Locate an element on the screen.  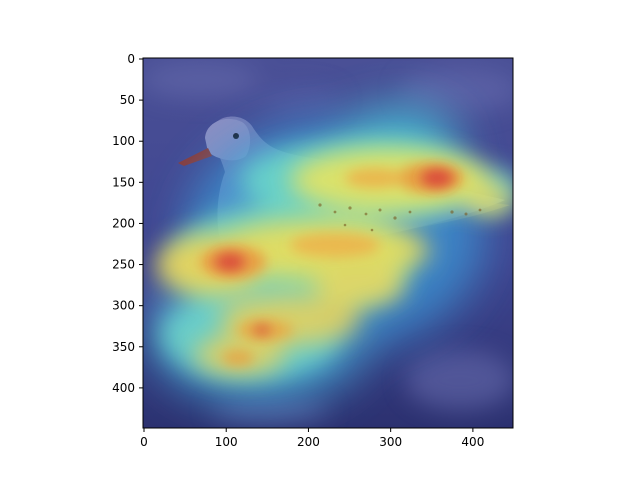
x-tick-label: 0 is located at coordinates (144, 442).